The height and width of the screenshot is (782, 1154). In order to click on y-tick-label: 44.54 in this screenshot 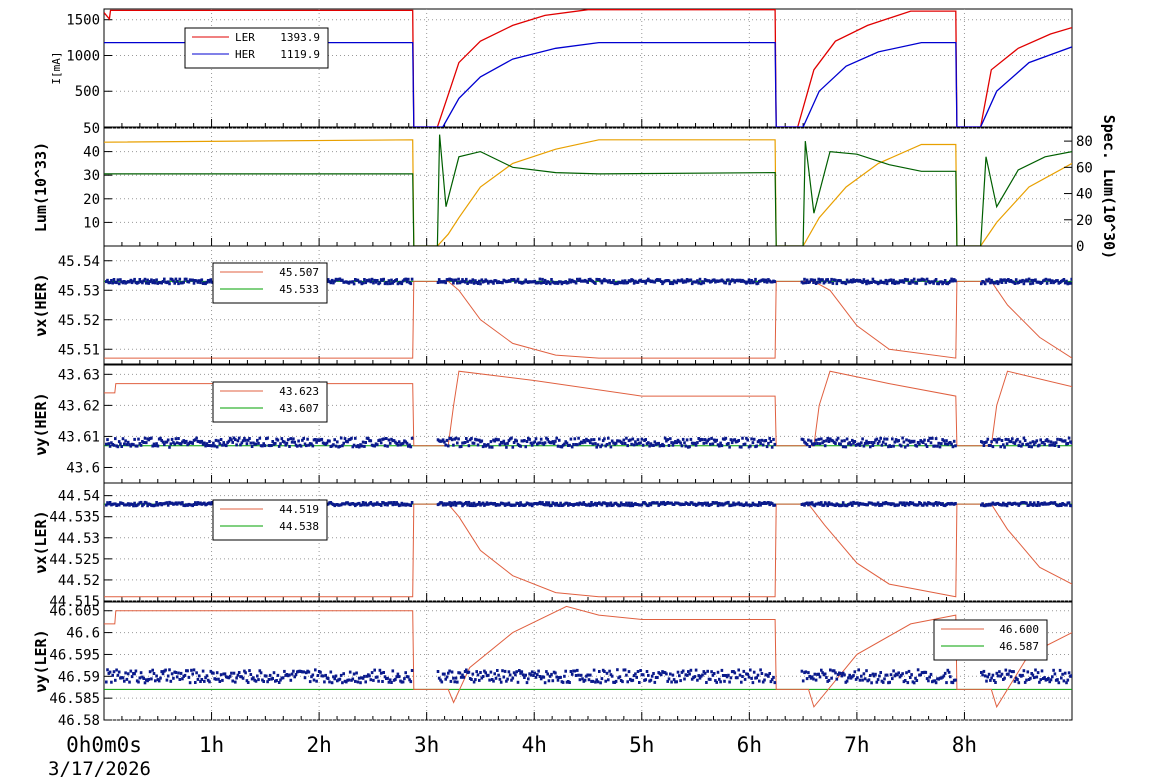, I will do `click(79, 497)`.